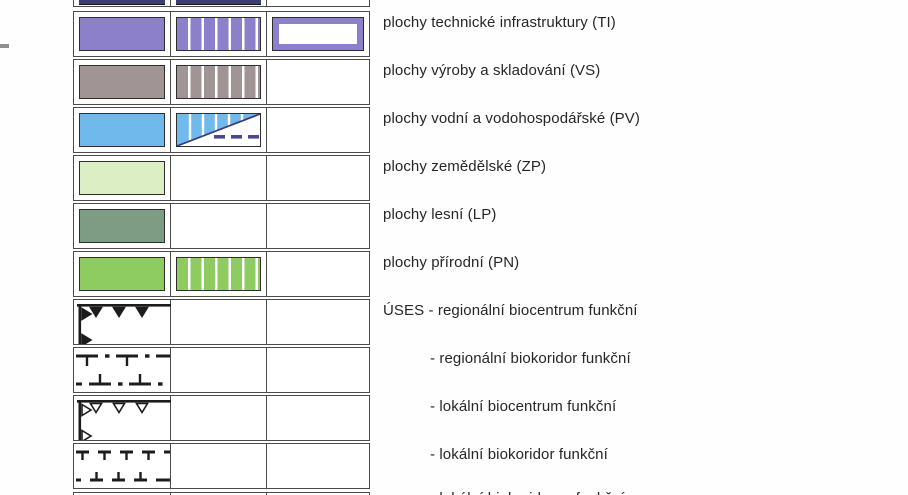 The image size is (908, 495). I want to click on legend-label-uses-lbk: - lokální biokoridor funkční, so click(519, 454).